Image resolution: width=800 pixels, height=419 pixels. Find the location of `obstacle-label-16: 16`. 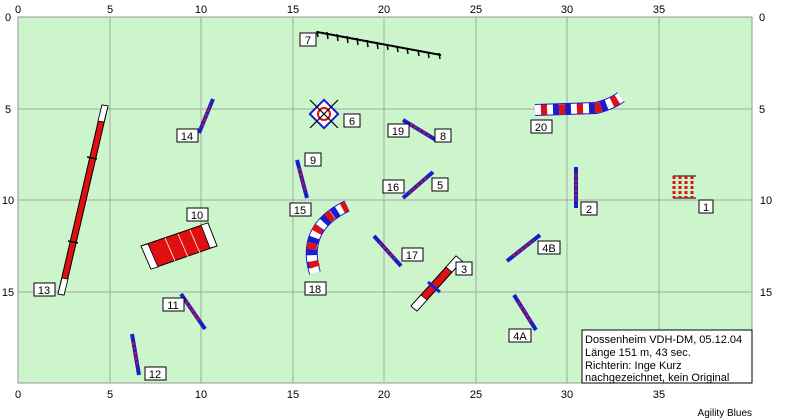

obstacle-label-16: 16 is located at coordinates (393, 186).